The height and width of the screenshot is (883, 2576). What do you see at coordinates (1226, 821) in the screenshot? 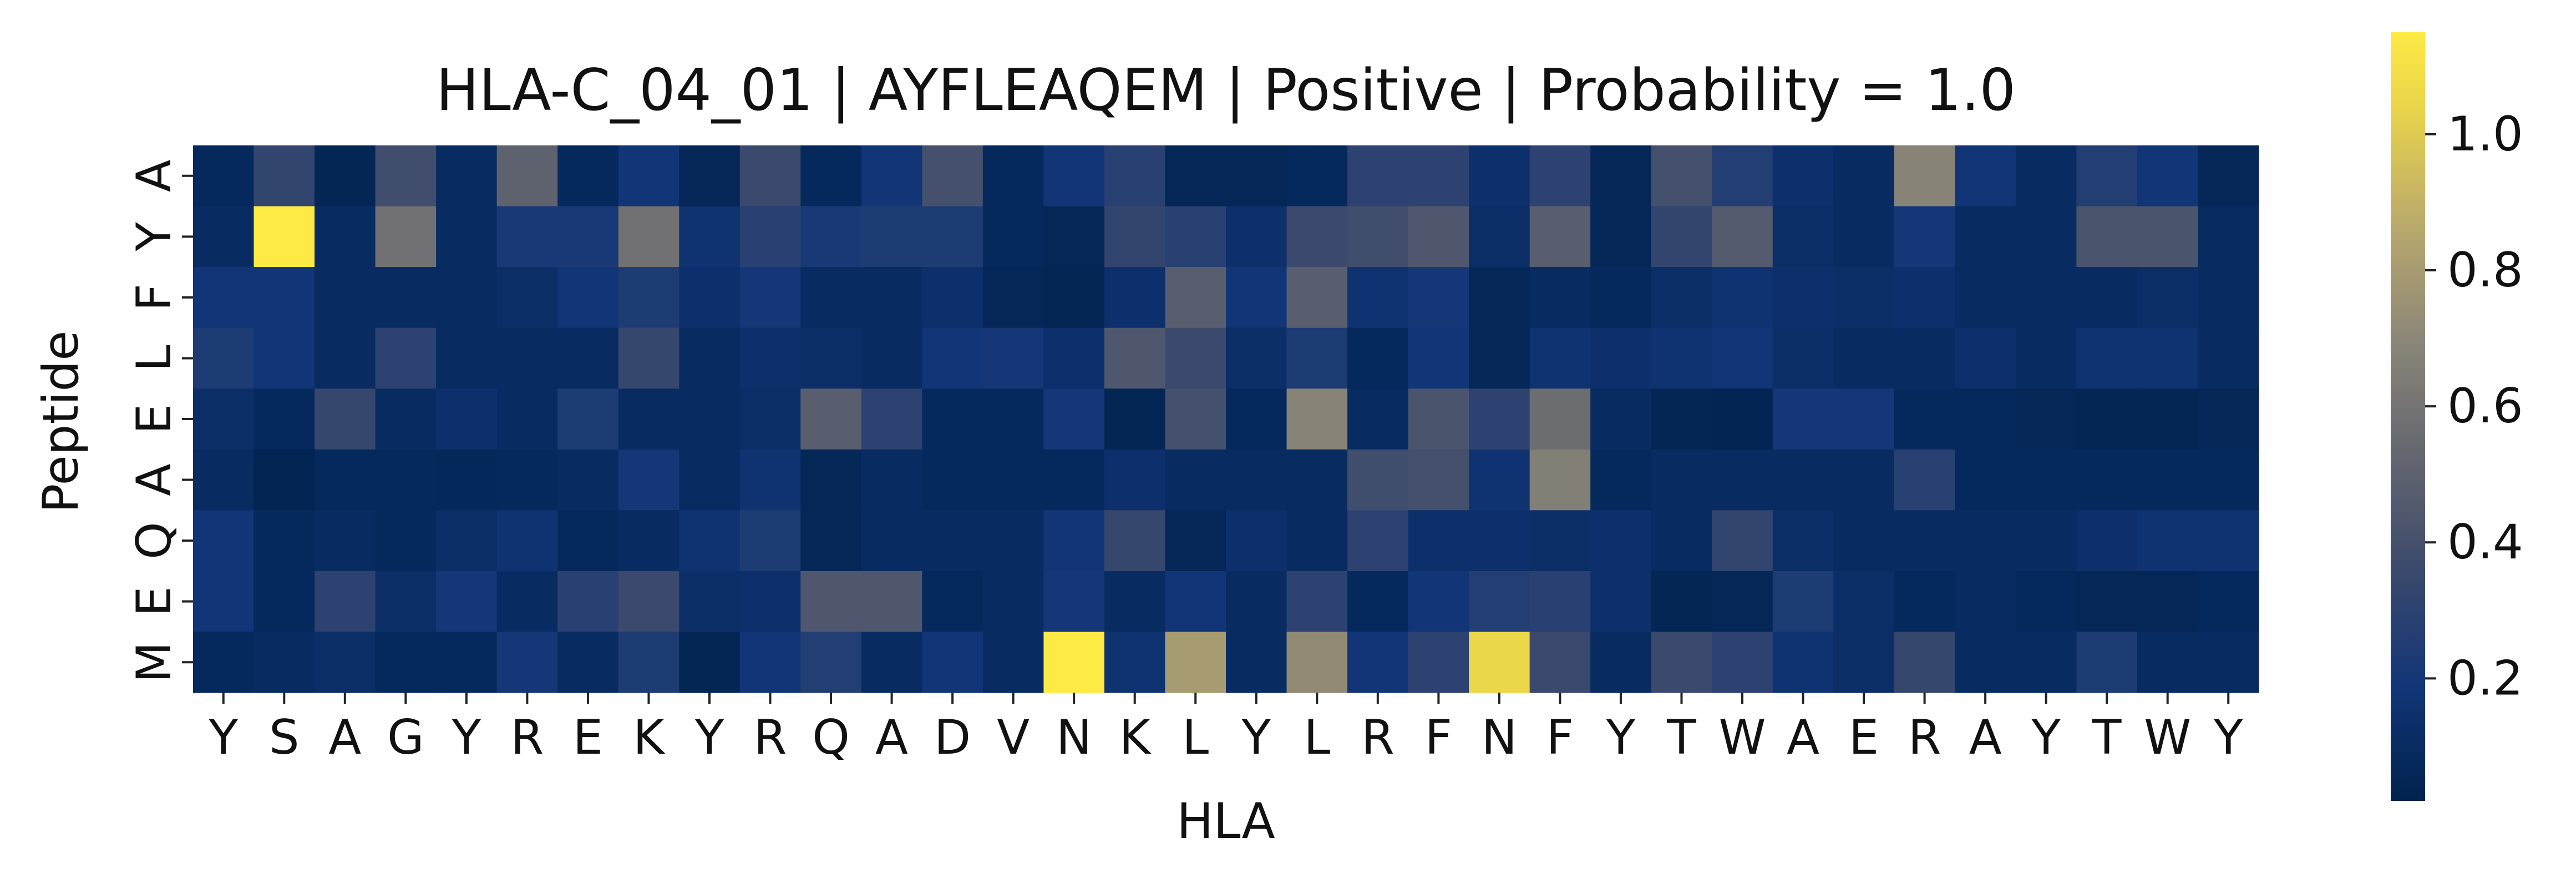
I see `x-axis-label: HLA` at bounding box center [1226, 821].